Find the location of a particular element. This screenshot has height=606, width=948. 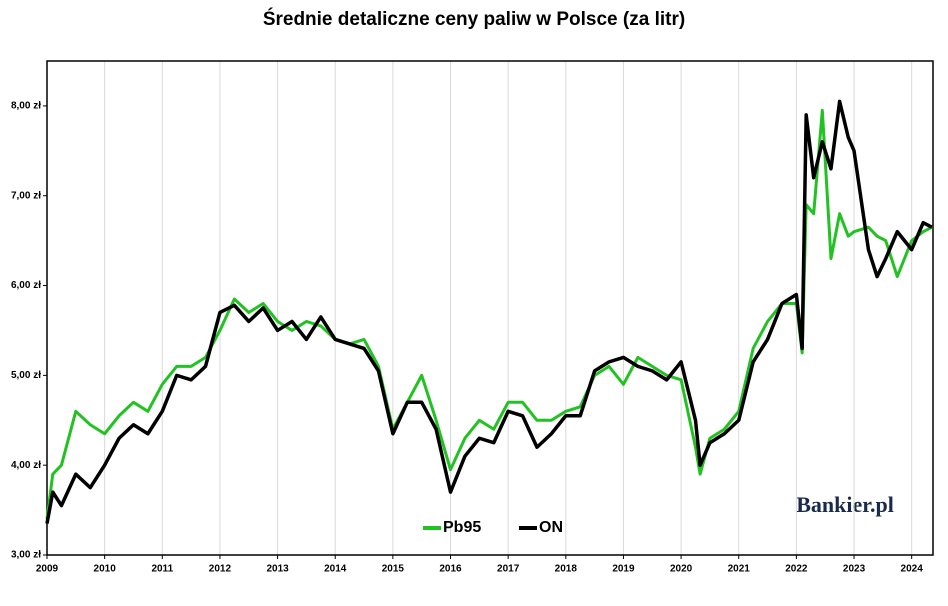

x-tick-label: 2010 is located at coordinates (105, 569).